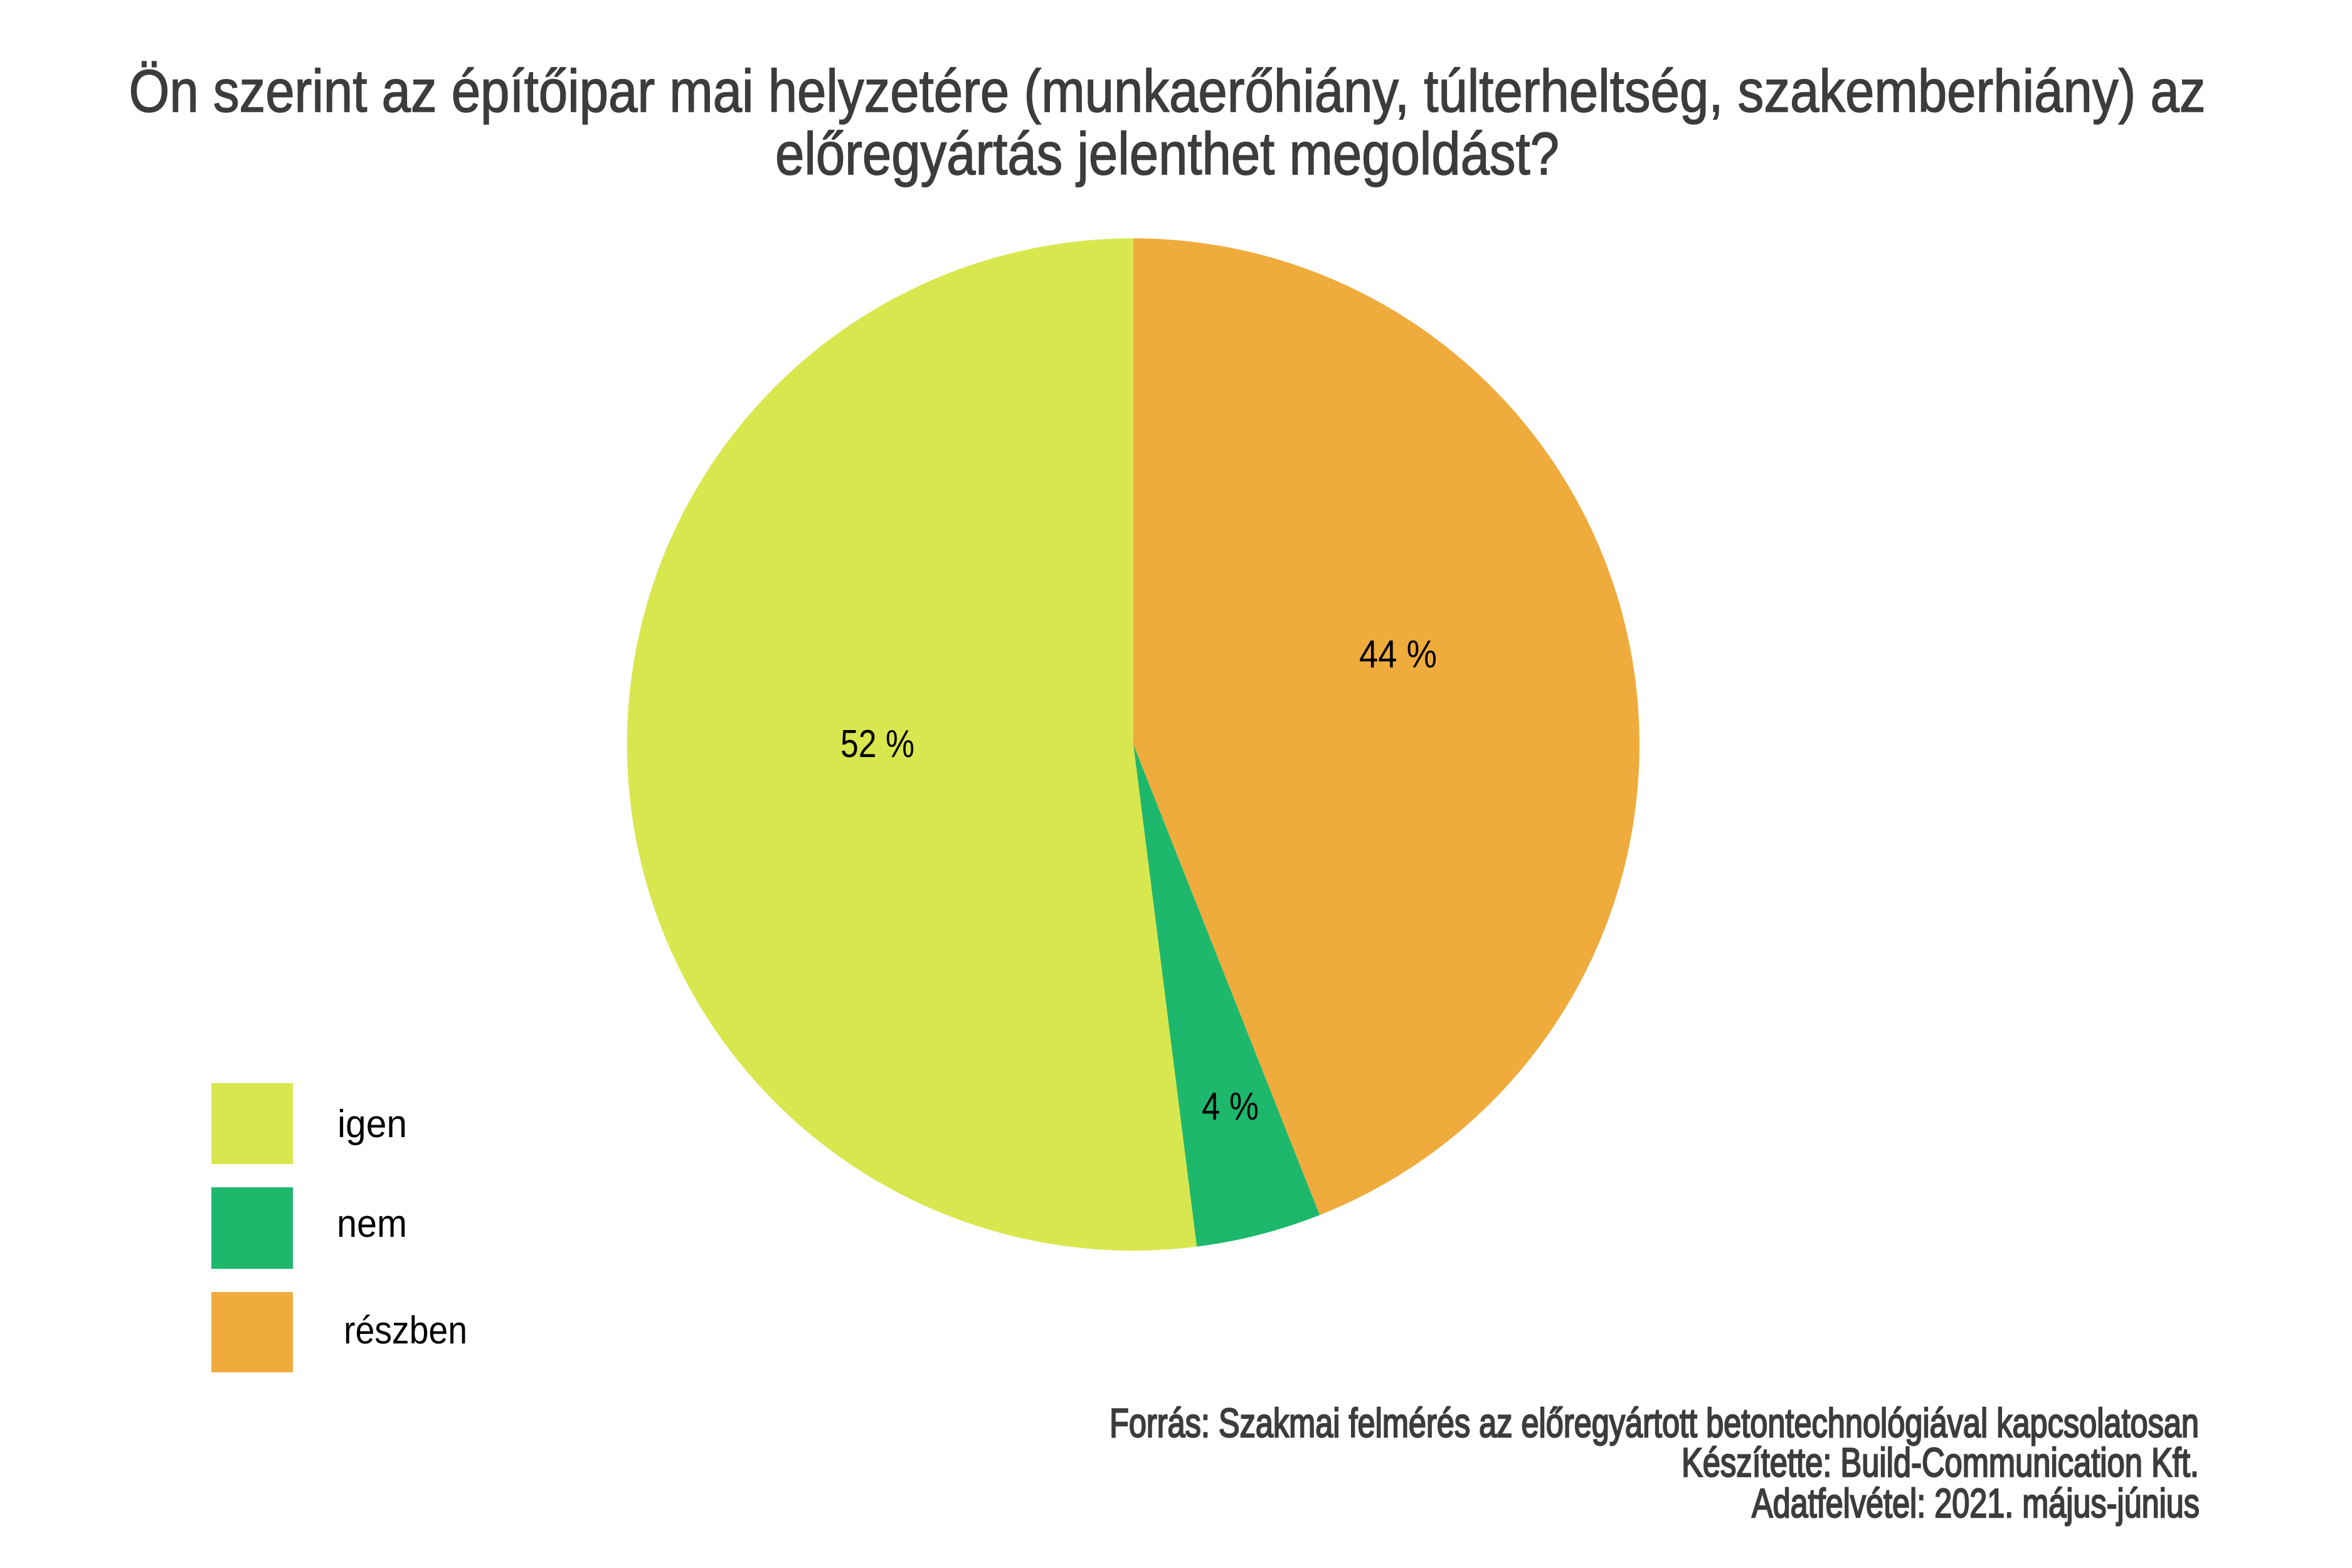  Describe the element at coordinates (1167, 154) in the screenshot. I see `svg-text:előregyártás jelenthet megoldá: előregyártás jelenthet megoldást?` at that location.